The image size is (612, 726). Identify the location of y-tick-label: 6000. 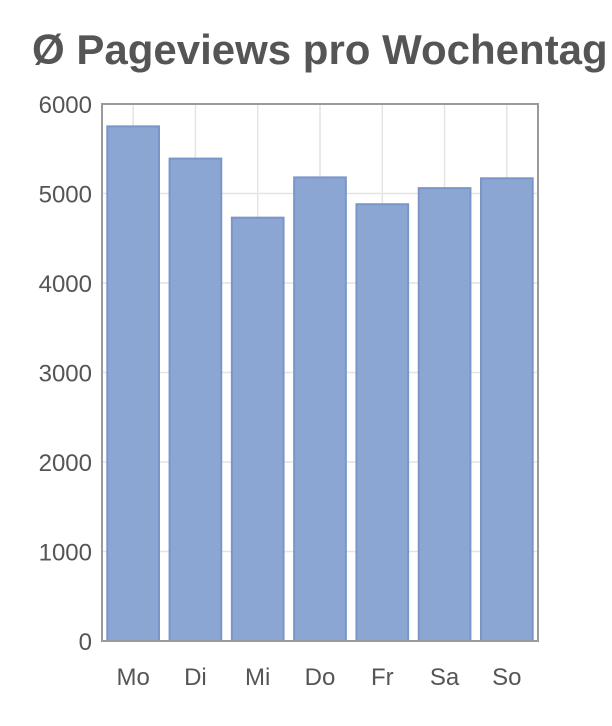
(65, 105).